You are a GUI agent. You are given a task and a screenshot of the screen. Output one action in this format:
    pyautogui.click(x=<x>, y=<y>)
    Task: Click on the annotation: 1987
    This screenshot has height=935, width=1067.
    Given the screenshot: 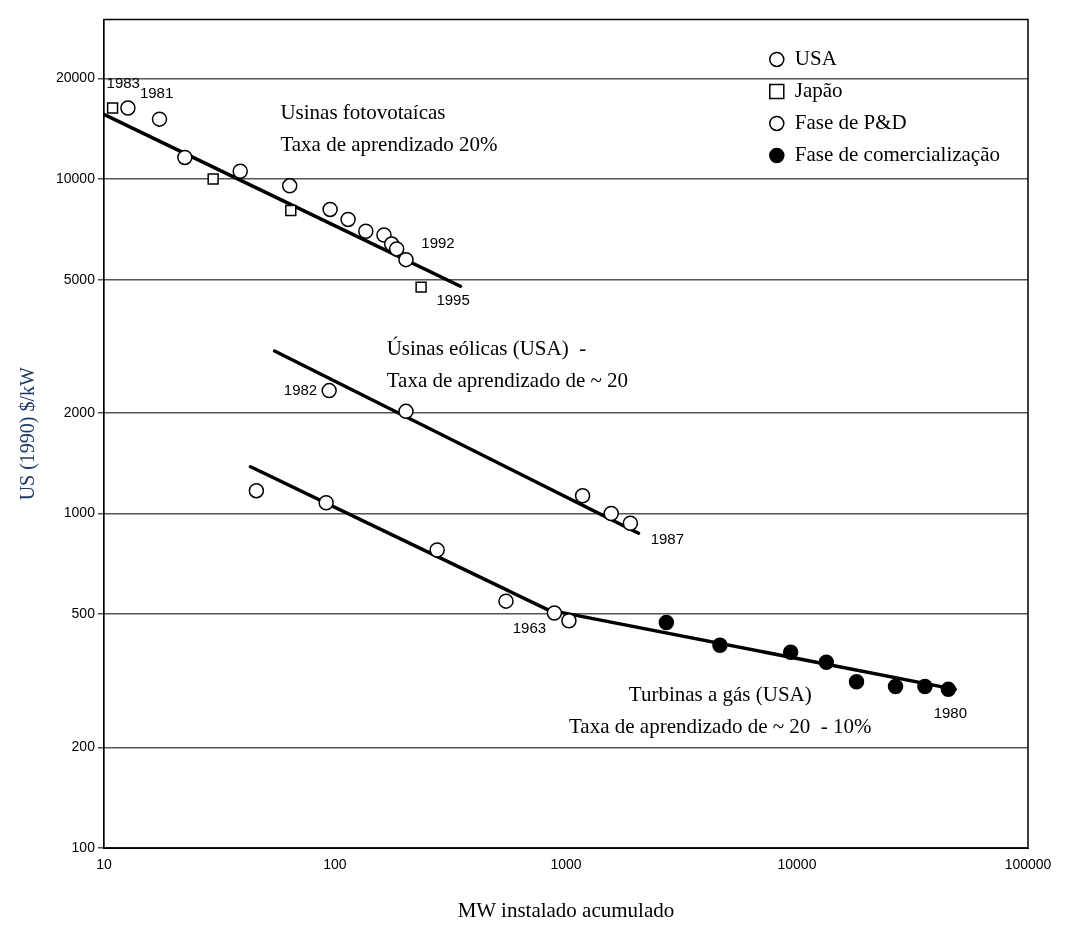 What is the action you would take?
    pyautogui.click(x=667, y=539)
    